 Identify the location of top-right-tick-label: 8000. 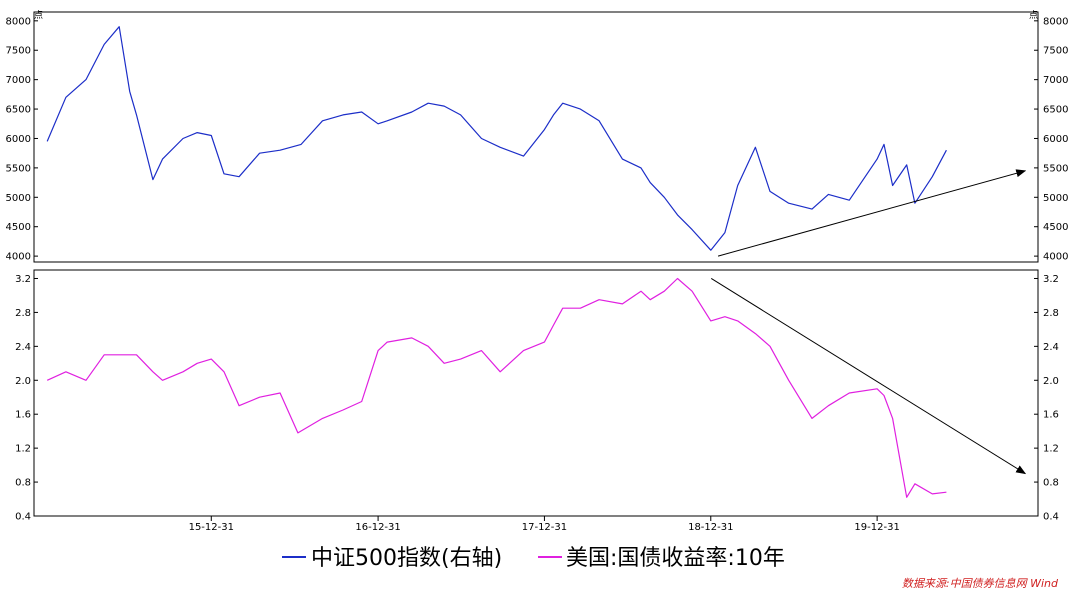
(1055, 21).